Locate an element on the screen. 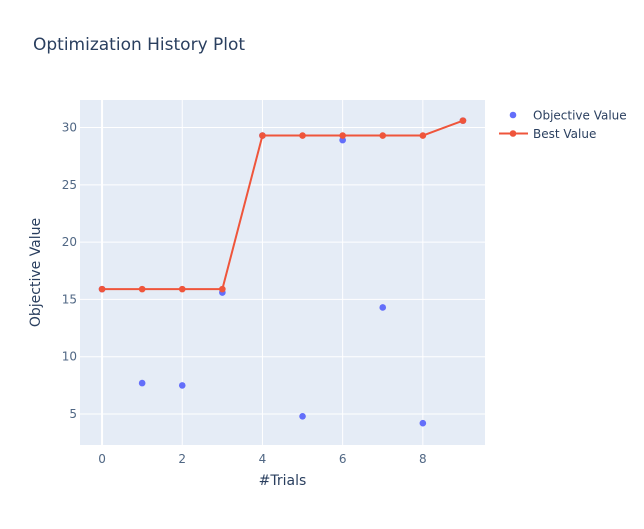  y-tick-label: 30 is located at coordinates (69, 128).